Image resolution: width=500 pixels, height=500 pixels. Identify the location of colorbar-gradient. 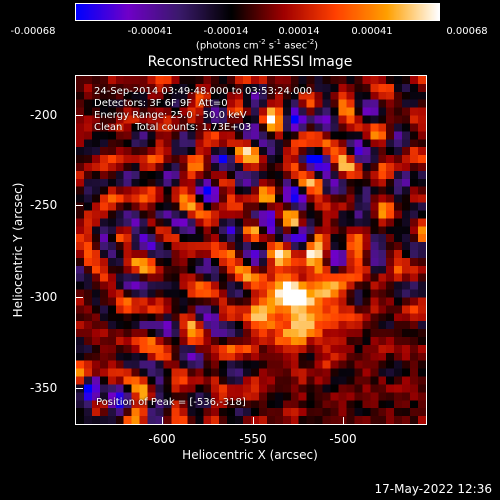
(257, 12).